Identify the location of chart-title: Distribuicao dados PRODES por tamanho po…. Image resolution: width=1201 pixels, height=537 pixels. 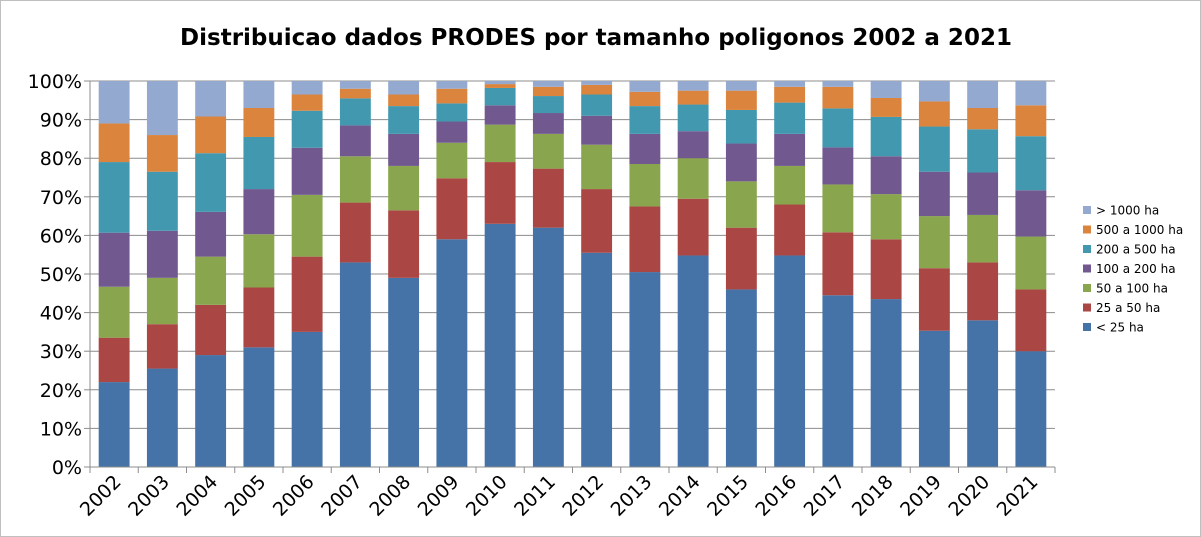
(596, 38).